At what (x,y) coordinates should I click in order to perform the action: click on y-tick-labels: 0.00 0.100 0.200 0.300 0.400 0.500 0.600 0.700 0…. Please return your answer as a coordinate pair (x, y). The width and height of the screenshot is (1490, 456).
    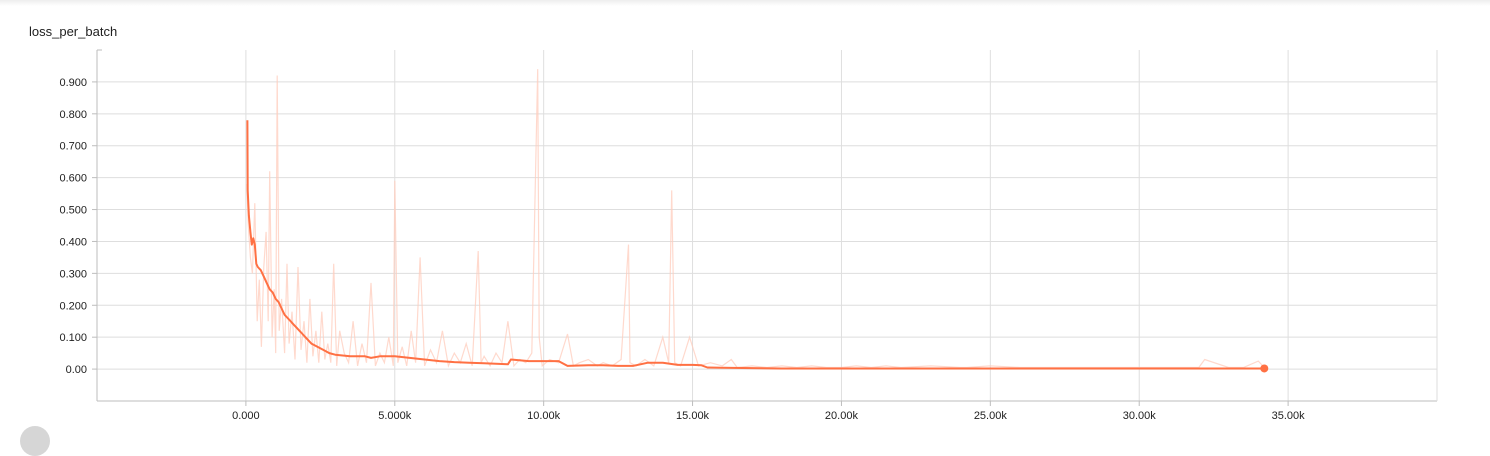
    Looking at the image, I should click on (73, 226).